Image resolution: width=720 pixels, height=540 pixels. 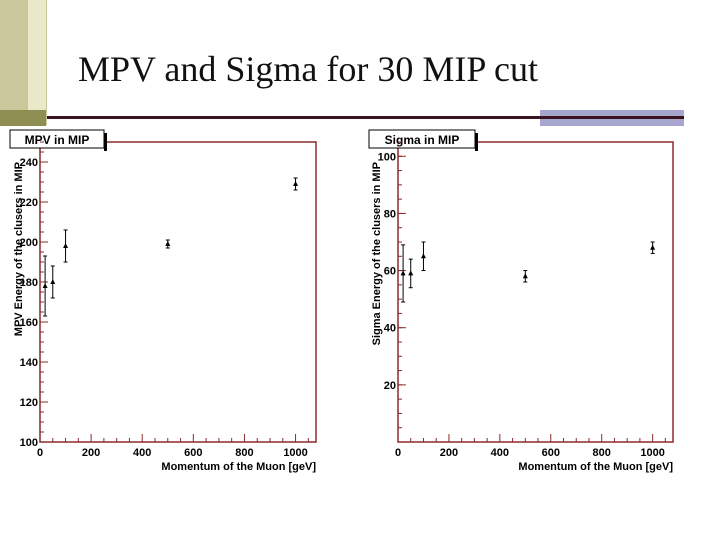 What do you see at coordinates (29, 203) in the screenshot?
I see `chart1-y-tick-label: 220` at bounding box center [29, 203].